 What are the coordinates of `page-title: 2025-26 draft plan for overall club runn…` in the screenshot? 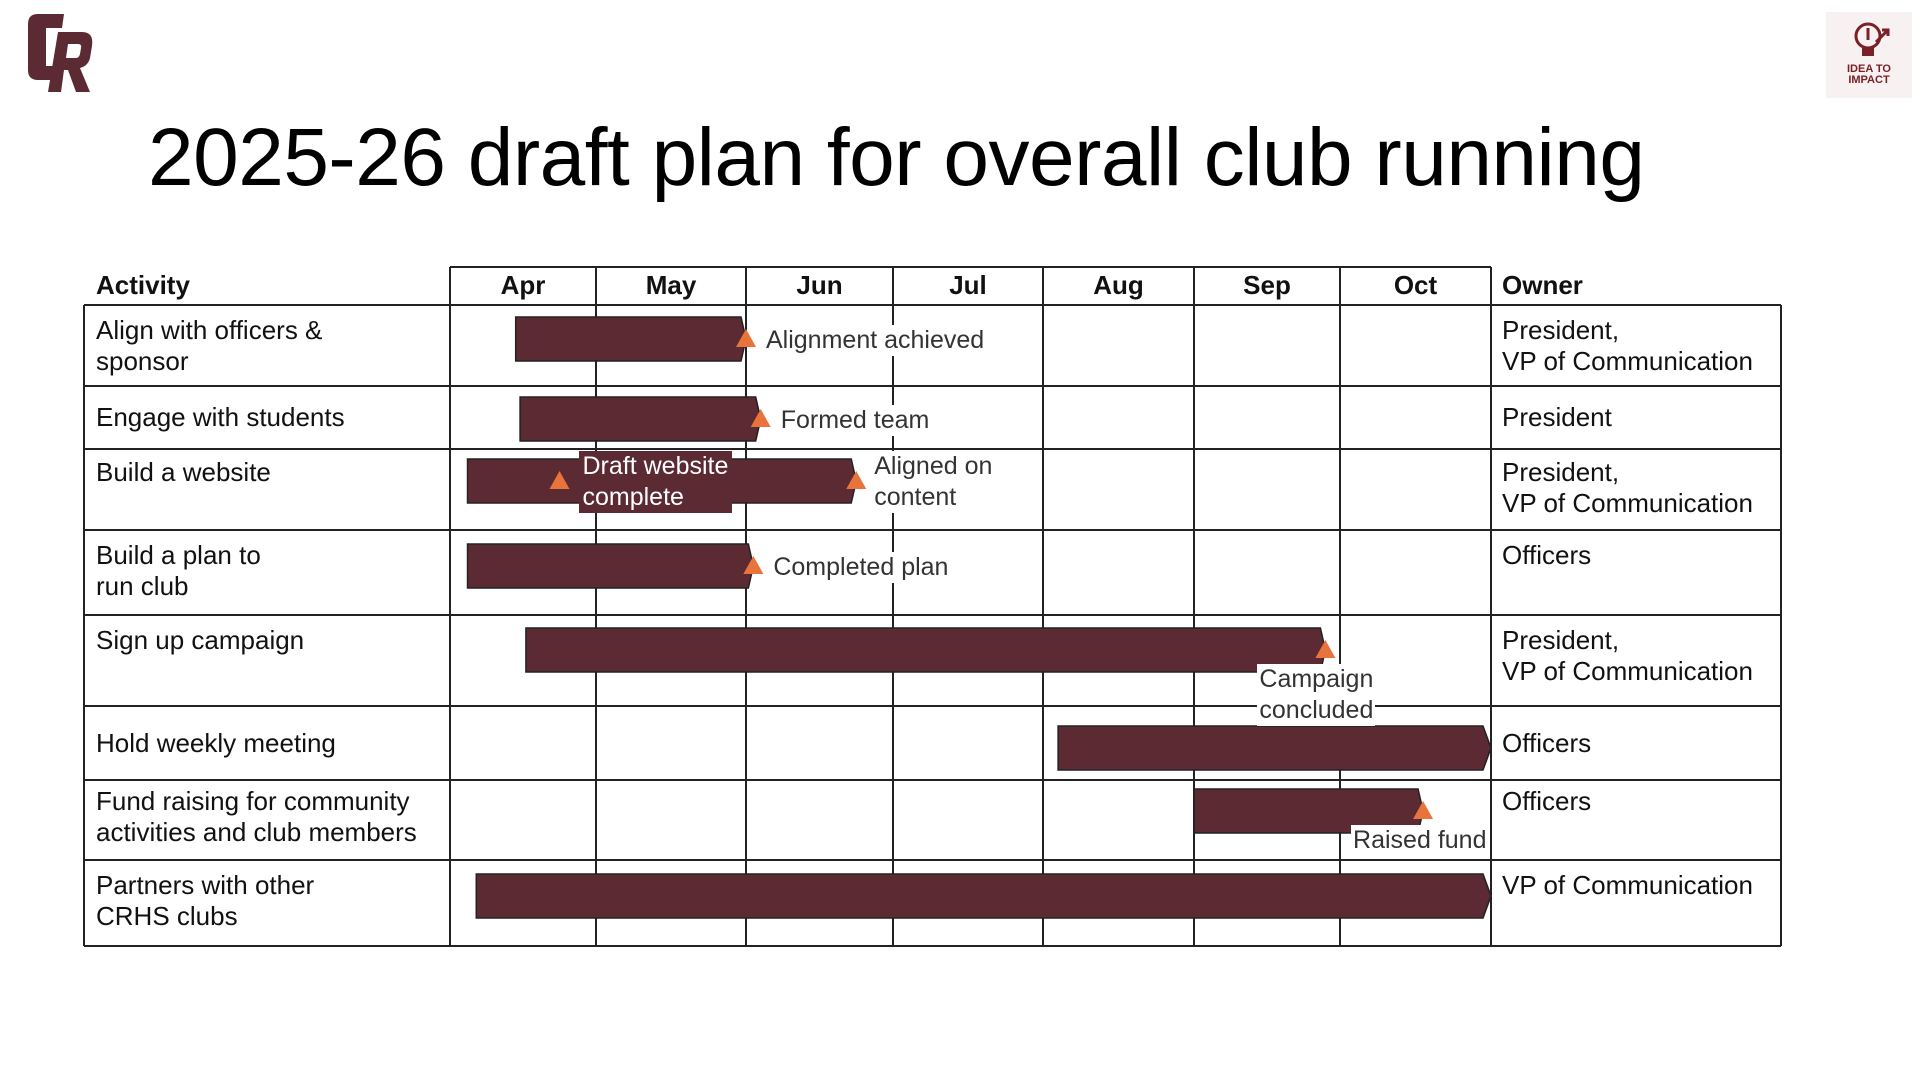 It's located at (896, 157).